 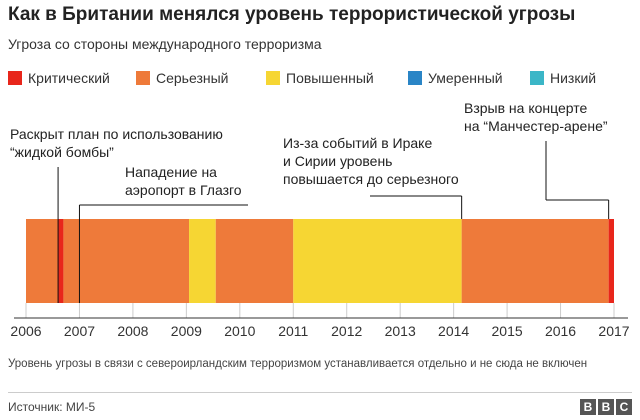 What do you see at coordinates (330, 78) in the screenshot?
I see `legend-label-substantial: Повышенный` at bounding box center [330, 78].